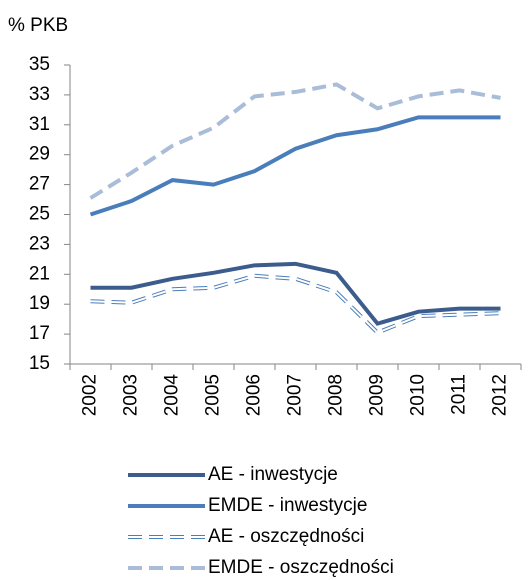  Describe the element at coordinates (39, 303) in the screenshot. I see `y-tick-label: 19` at that location.